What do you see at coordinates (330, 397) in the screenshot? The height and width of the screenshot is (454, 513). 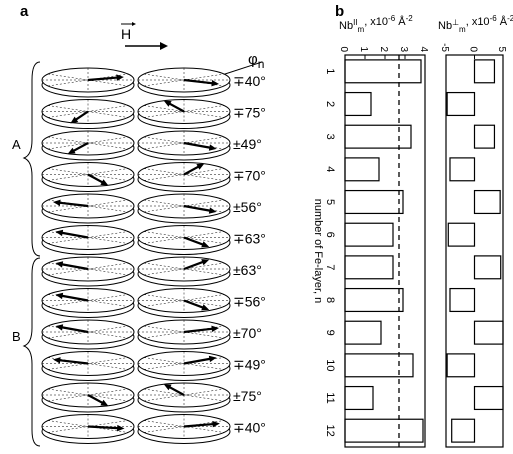 I see `category-label: 11` at bounding box center [330, 397].